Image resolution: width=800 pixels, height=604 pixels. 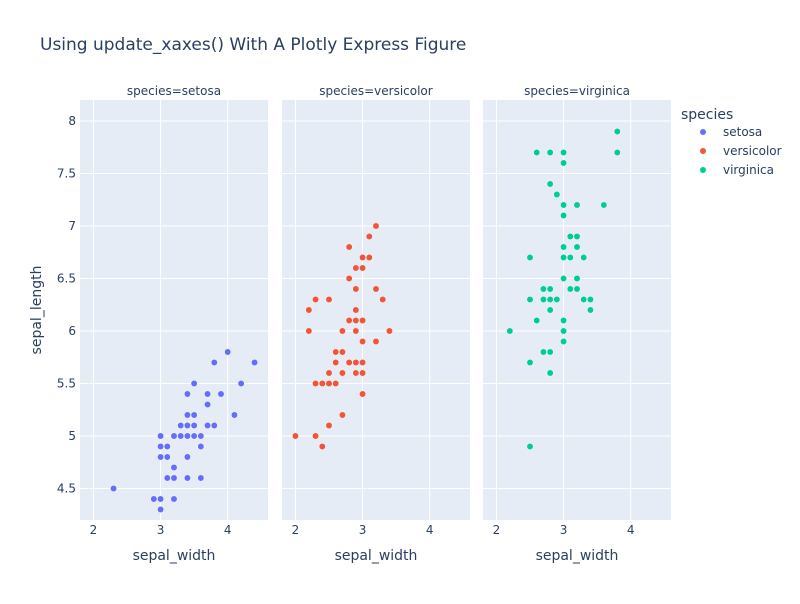 I want to click on legend-items: setosa versicolor virginica, so click(x=740, y=151).